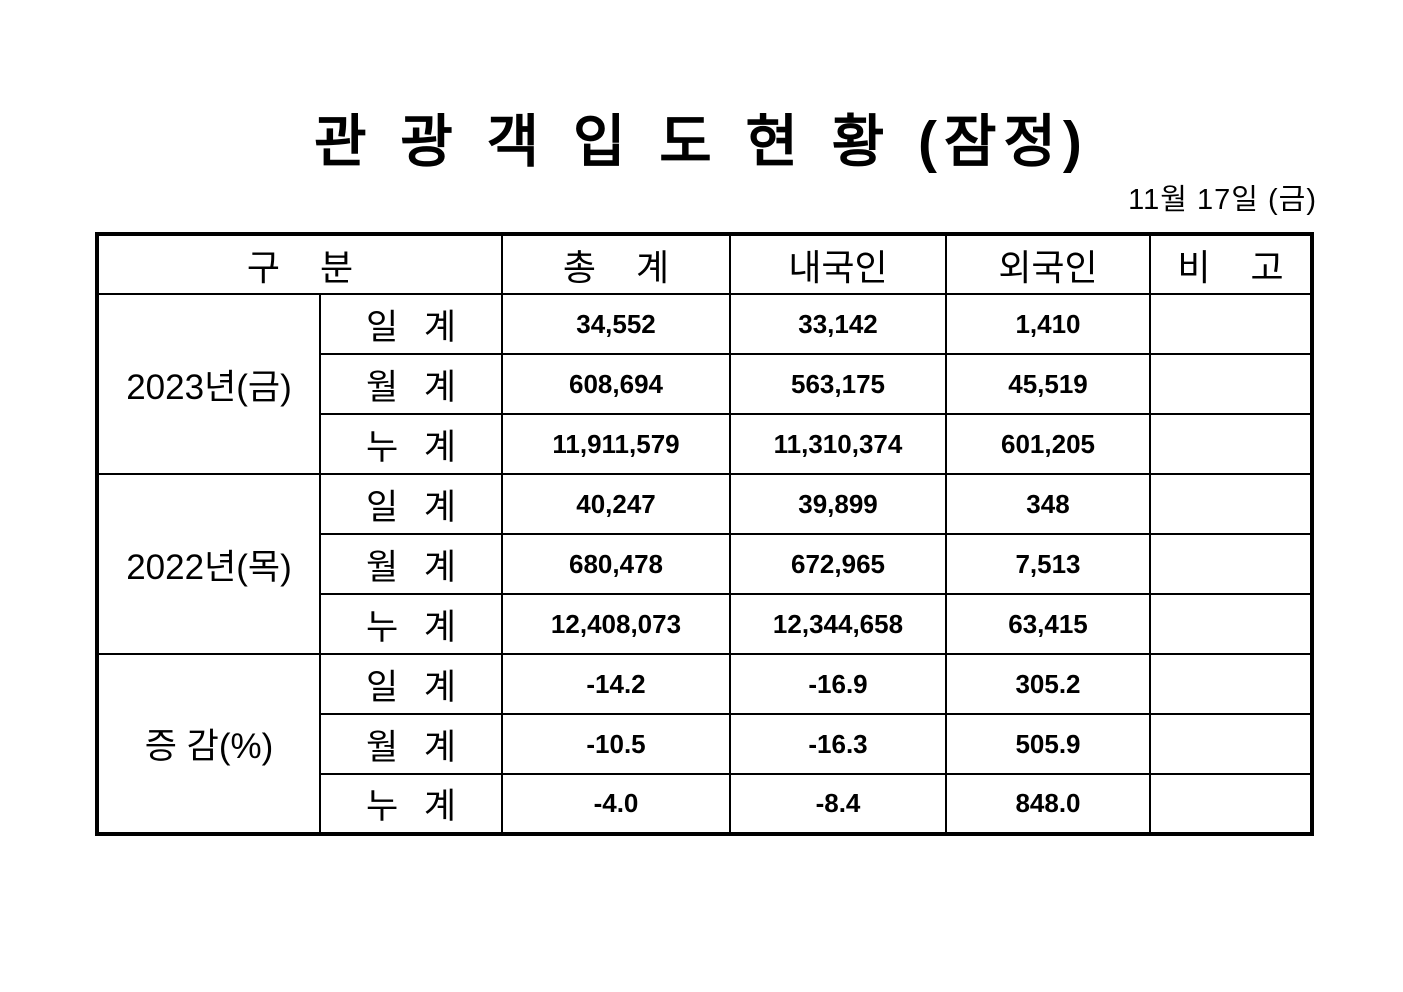 The width and height of the screenshot is (1403, 992). I want to click on cell-domestic: 39,899, so click(838, 504).